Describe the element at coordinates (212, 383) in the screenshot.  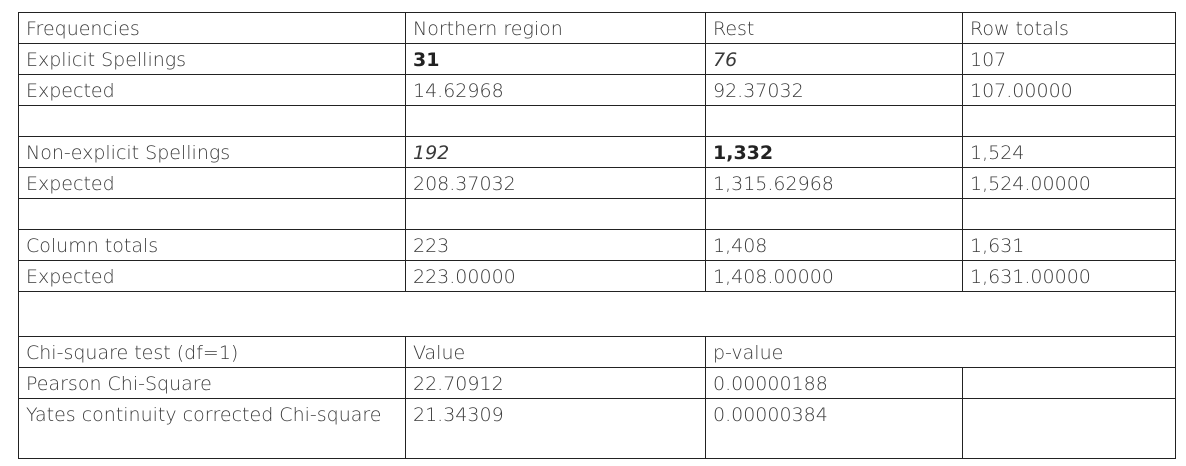
I see `cell: Pearson Chi-Square` at that location.